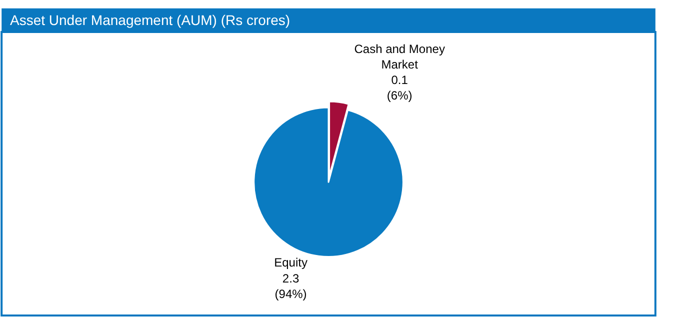 The height and width of the screenshot is (318, 685). What do you see at coordinates (399, 57) in the screenshot?
I see `slice-label: Cash and Money Market` at bounding box center [399, 57].